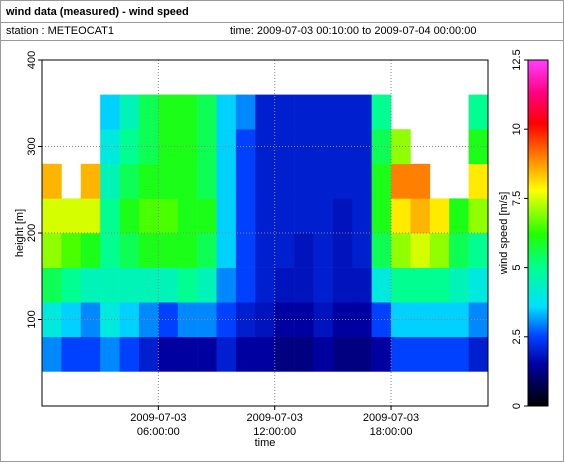  Describe the element at coordinates (158, 425) in the screenshot. I see `x-tick-label: 2009-07-03 06:00:00` at that location.